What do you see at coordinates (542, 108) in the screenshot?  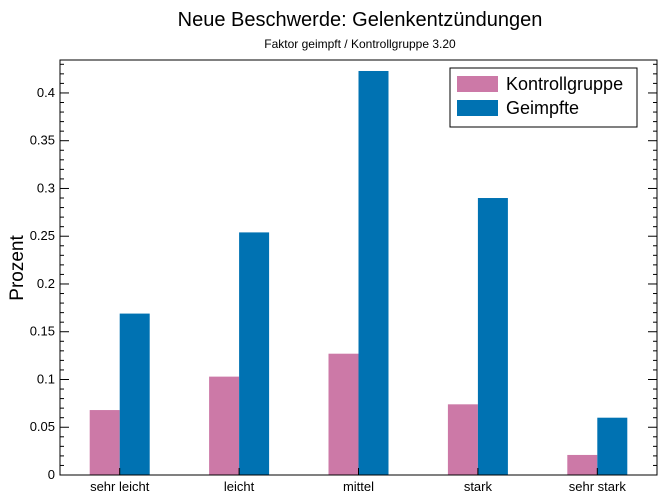 I see `legend-label-geimpfte: Geimpfte` at bounding box center [542, 108].